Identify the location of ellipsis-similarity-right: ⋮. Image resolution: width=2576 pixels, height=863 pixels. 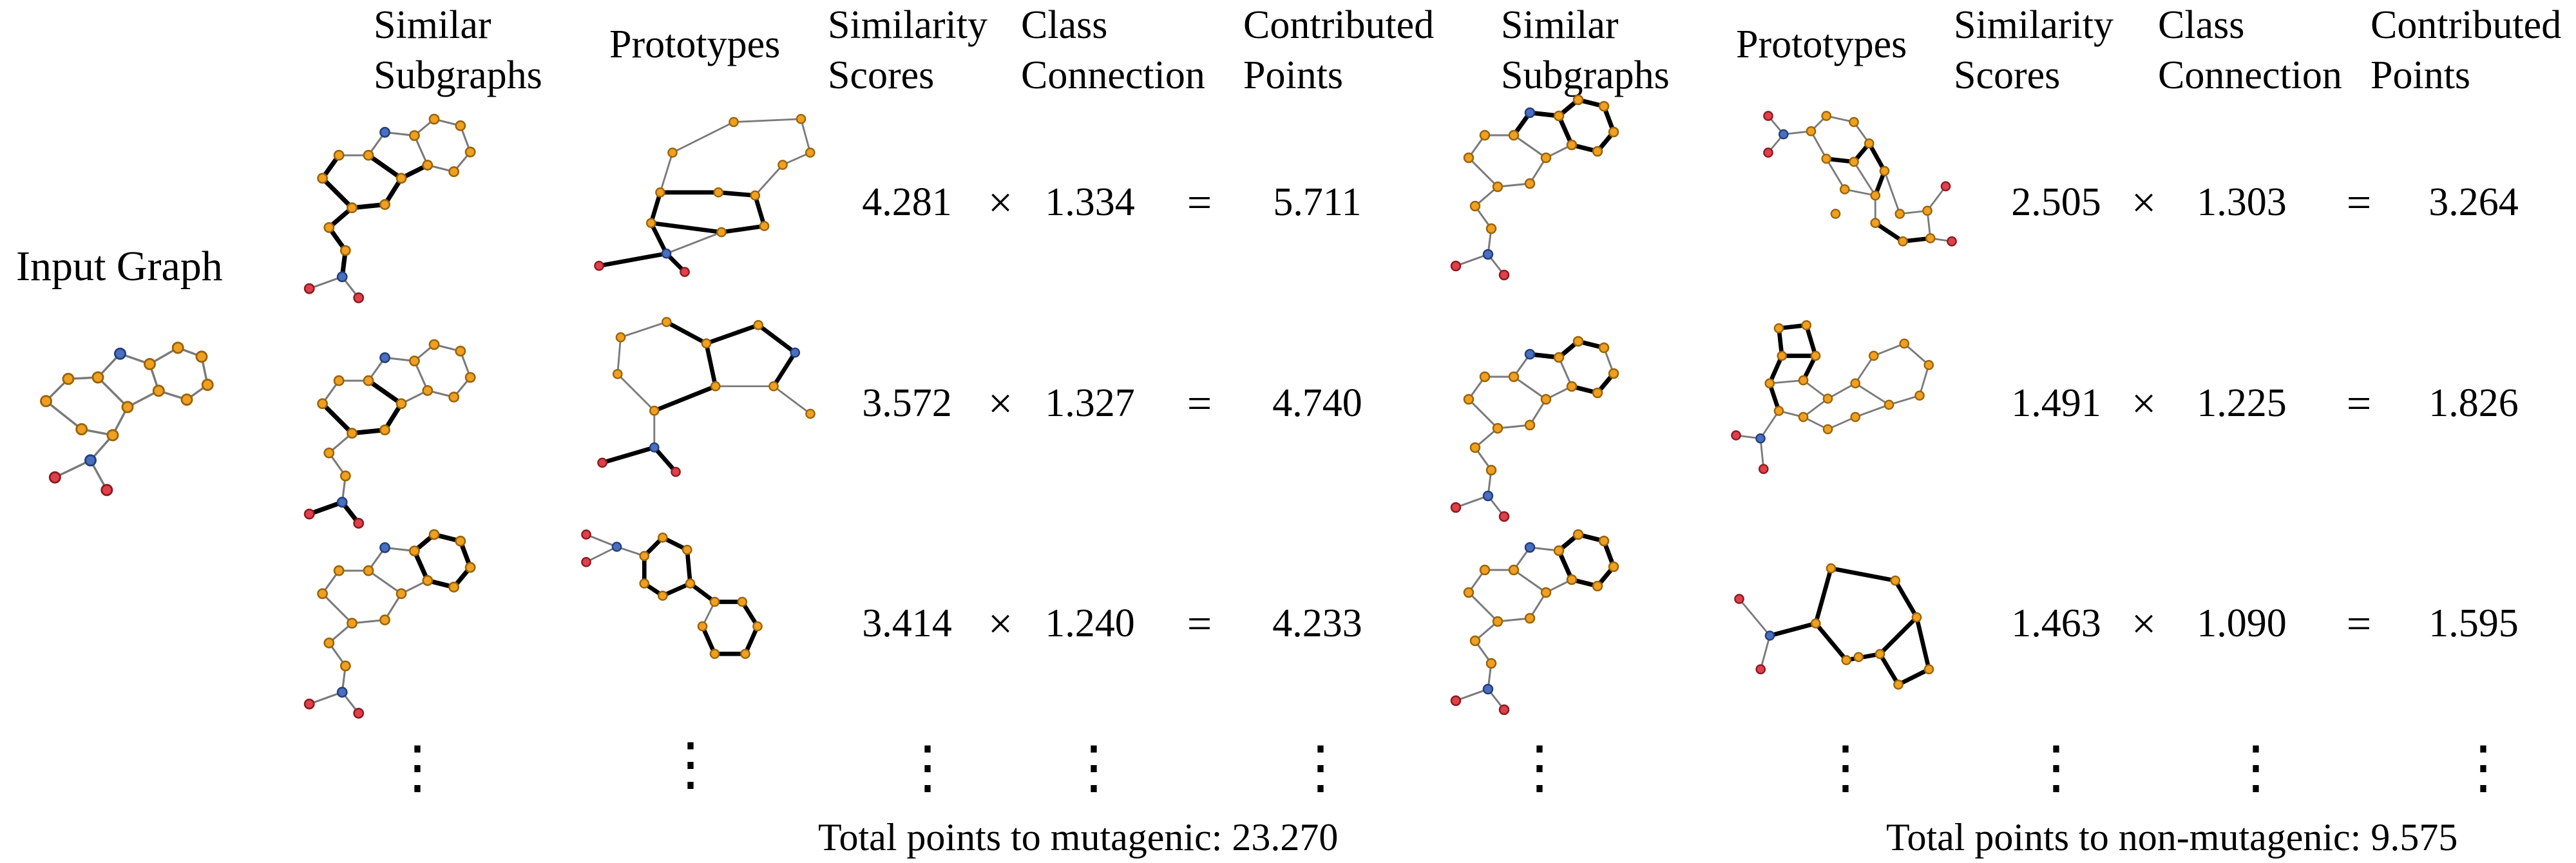
(2056, 768).